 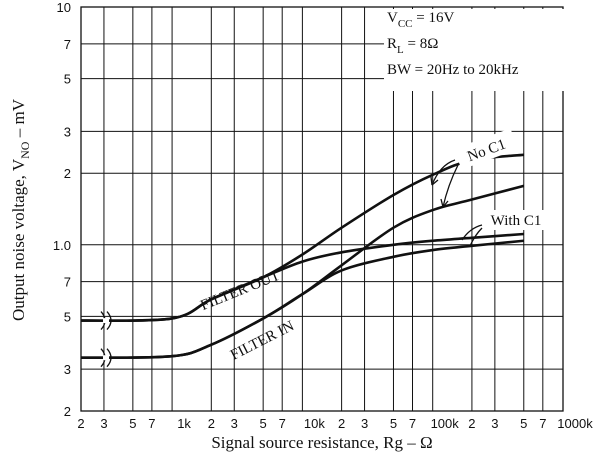 I want to click on y-label-main: Output noise voltage, V, so click(x=18, y=239).